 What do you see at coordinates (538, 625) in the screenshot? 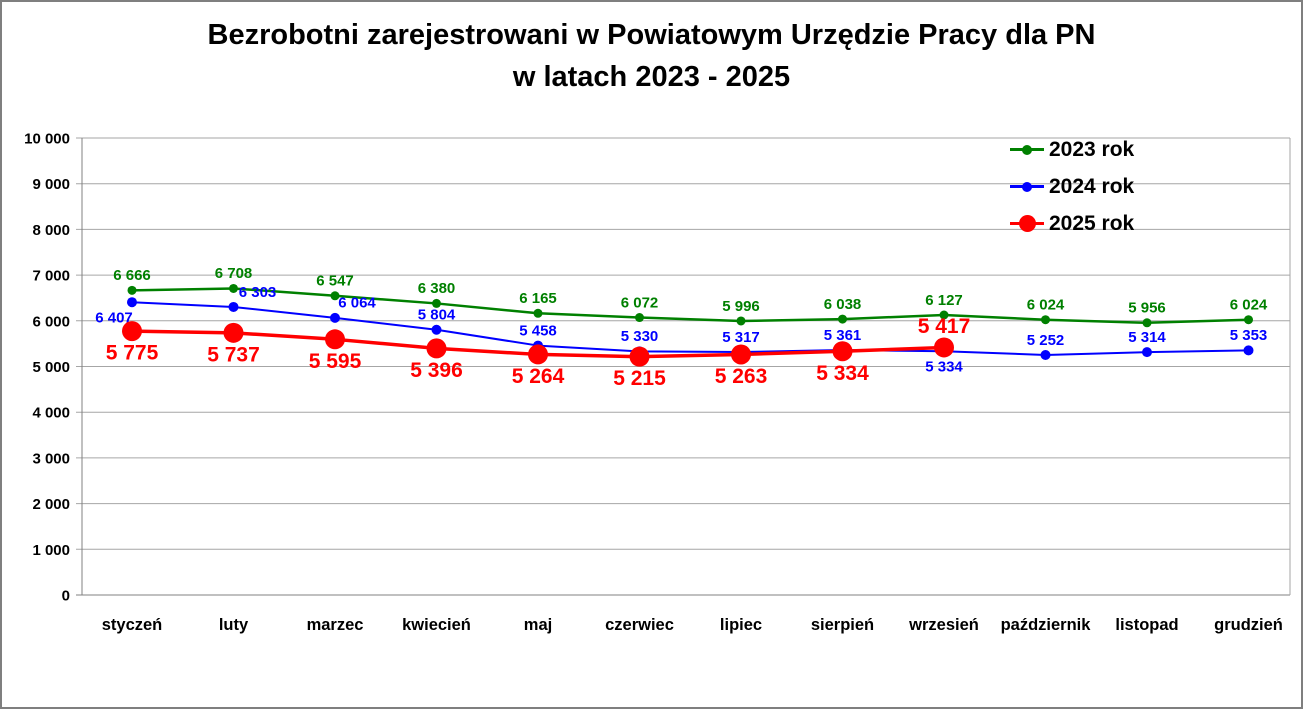
I see `x-tick-label: maj` at bounding box center [538, 625].